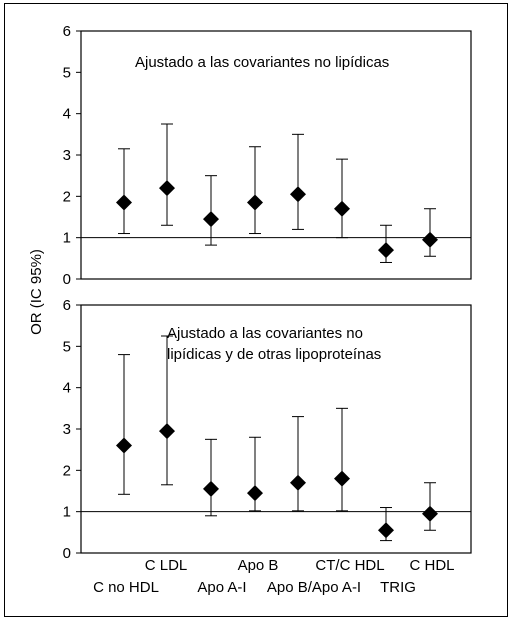 The height and width of the screenshot is (621, 512). Describe the element at coordinates (72, 429) in the screenshot. I see `panel-bottom-y-ticks: 0 1 2 3 4 5 6` at that location.